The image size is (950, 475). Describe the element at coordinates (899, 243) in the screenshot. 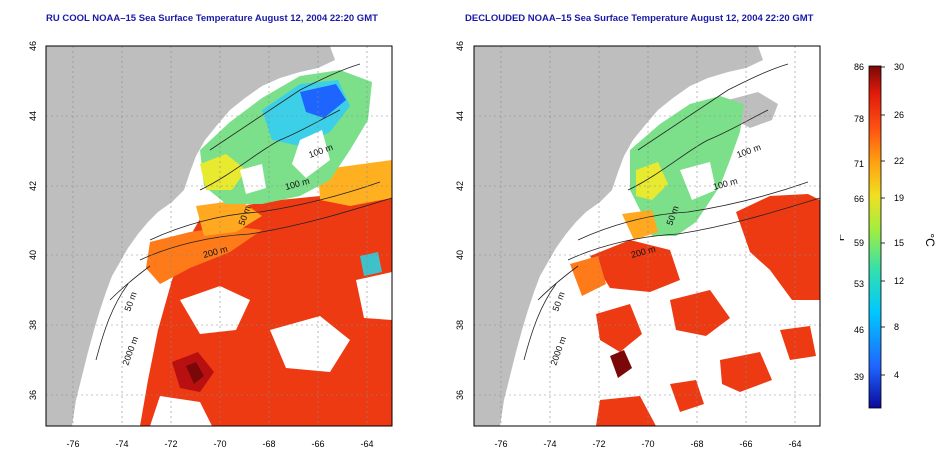

I see `celsius-tick: 15` at that location.